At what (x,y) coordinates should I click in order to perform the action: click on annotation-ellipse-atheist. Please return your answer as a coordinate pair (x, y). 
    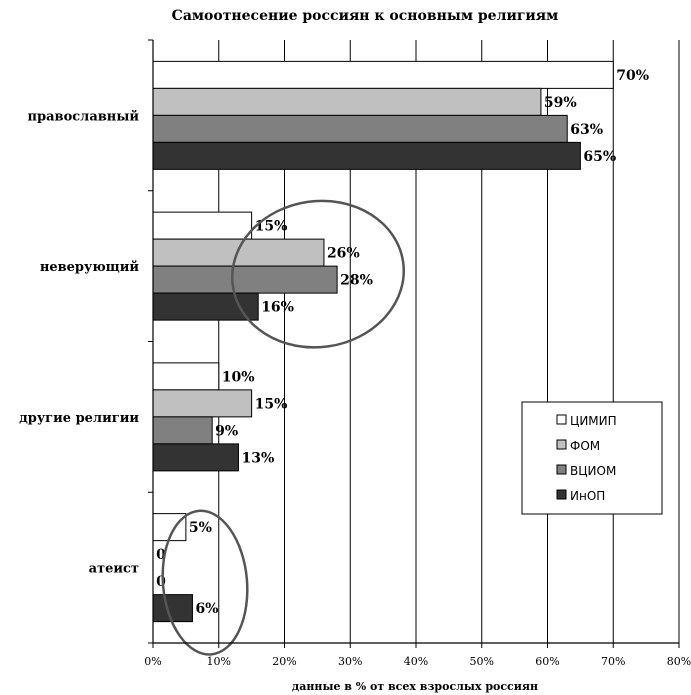
    Looking at the image, I should click on (205, 582).